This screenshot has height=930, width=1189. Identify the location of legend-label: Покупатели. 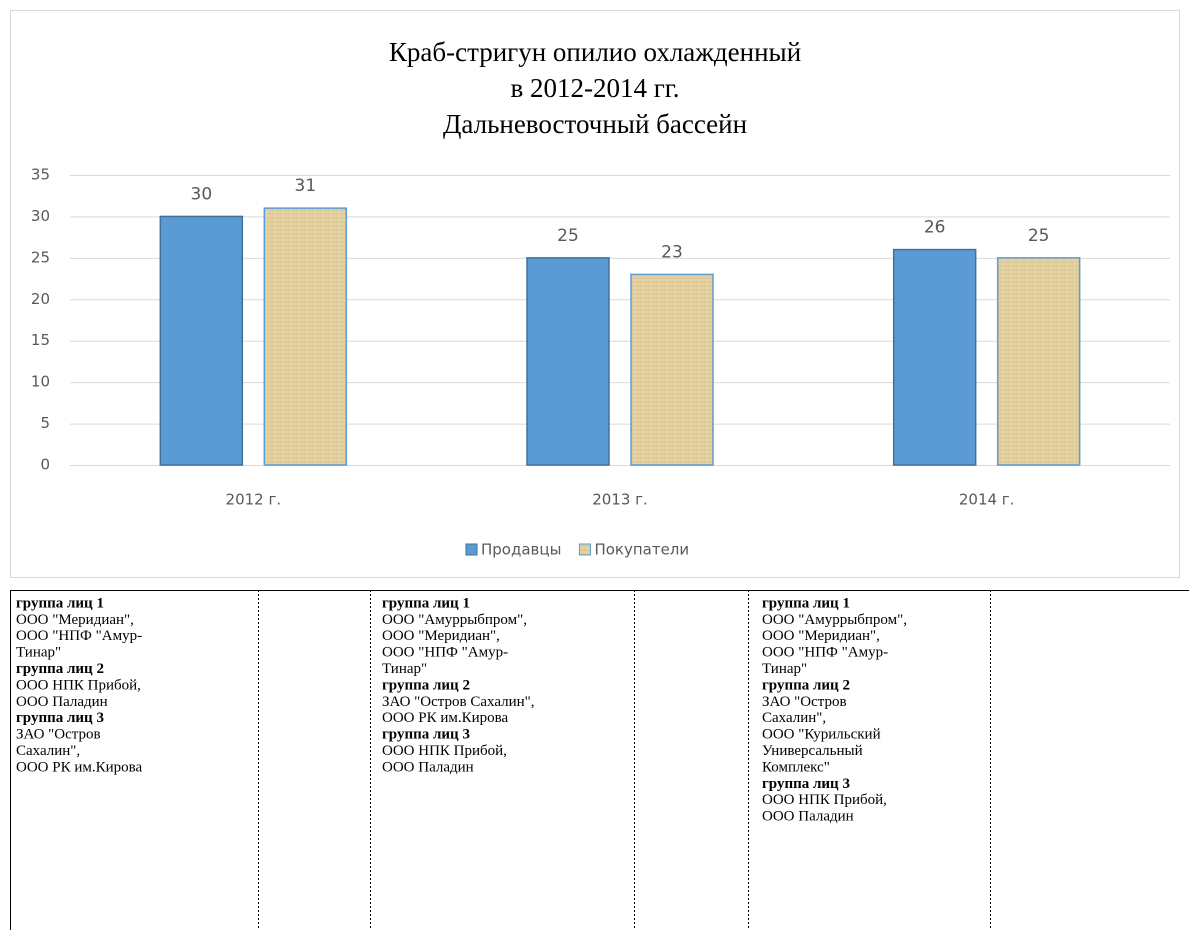
(641, 550).